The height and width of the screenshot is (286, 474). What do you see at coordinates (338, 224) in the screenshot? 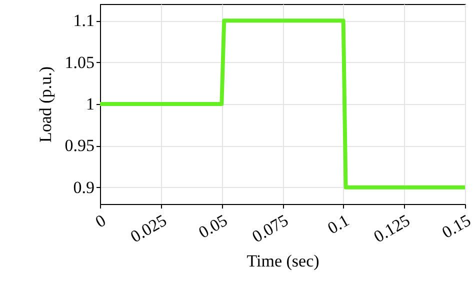
I see `x-tick-label: 0.1` at bounding box center [338, 224].